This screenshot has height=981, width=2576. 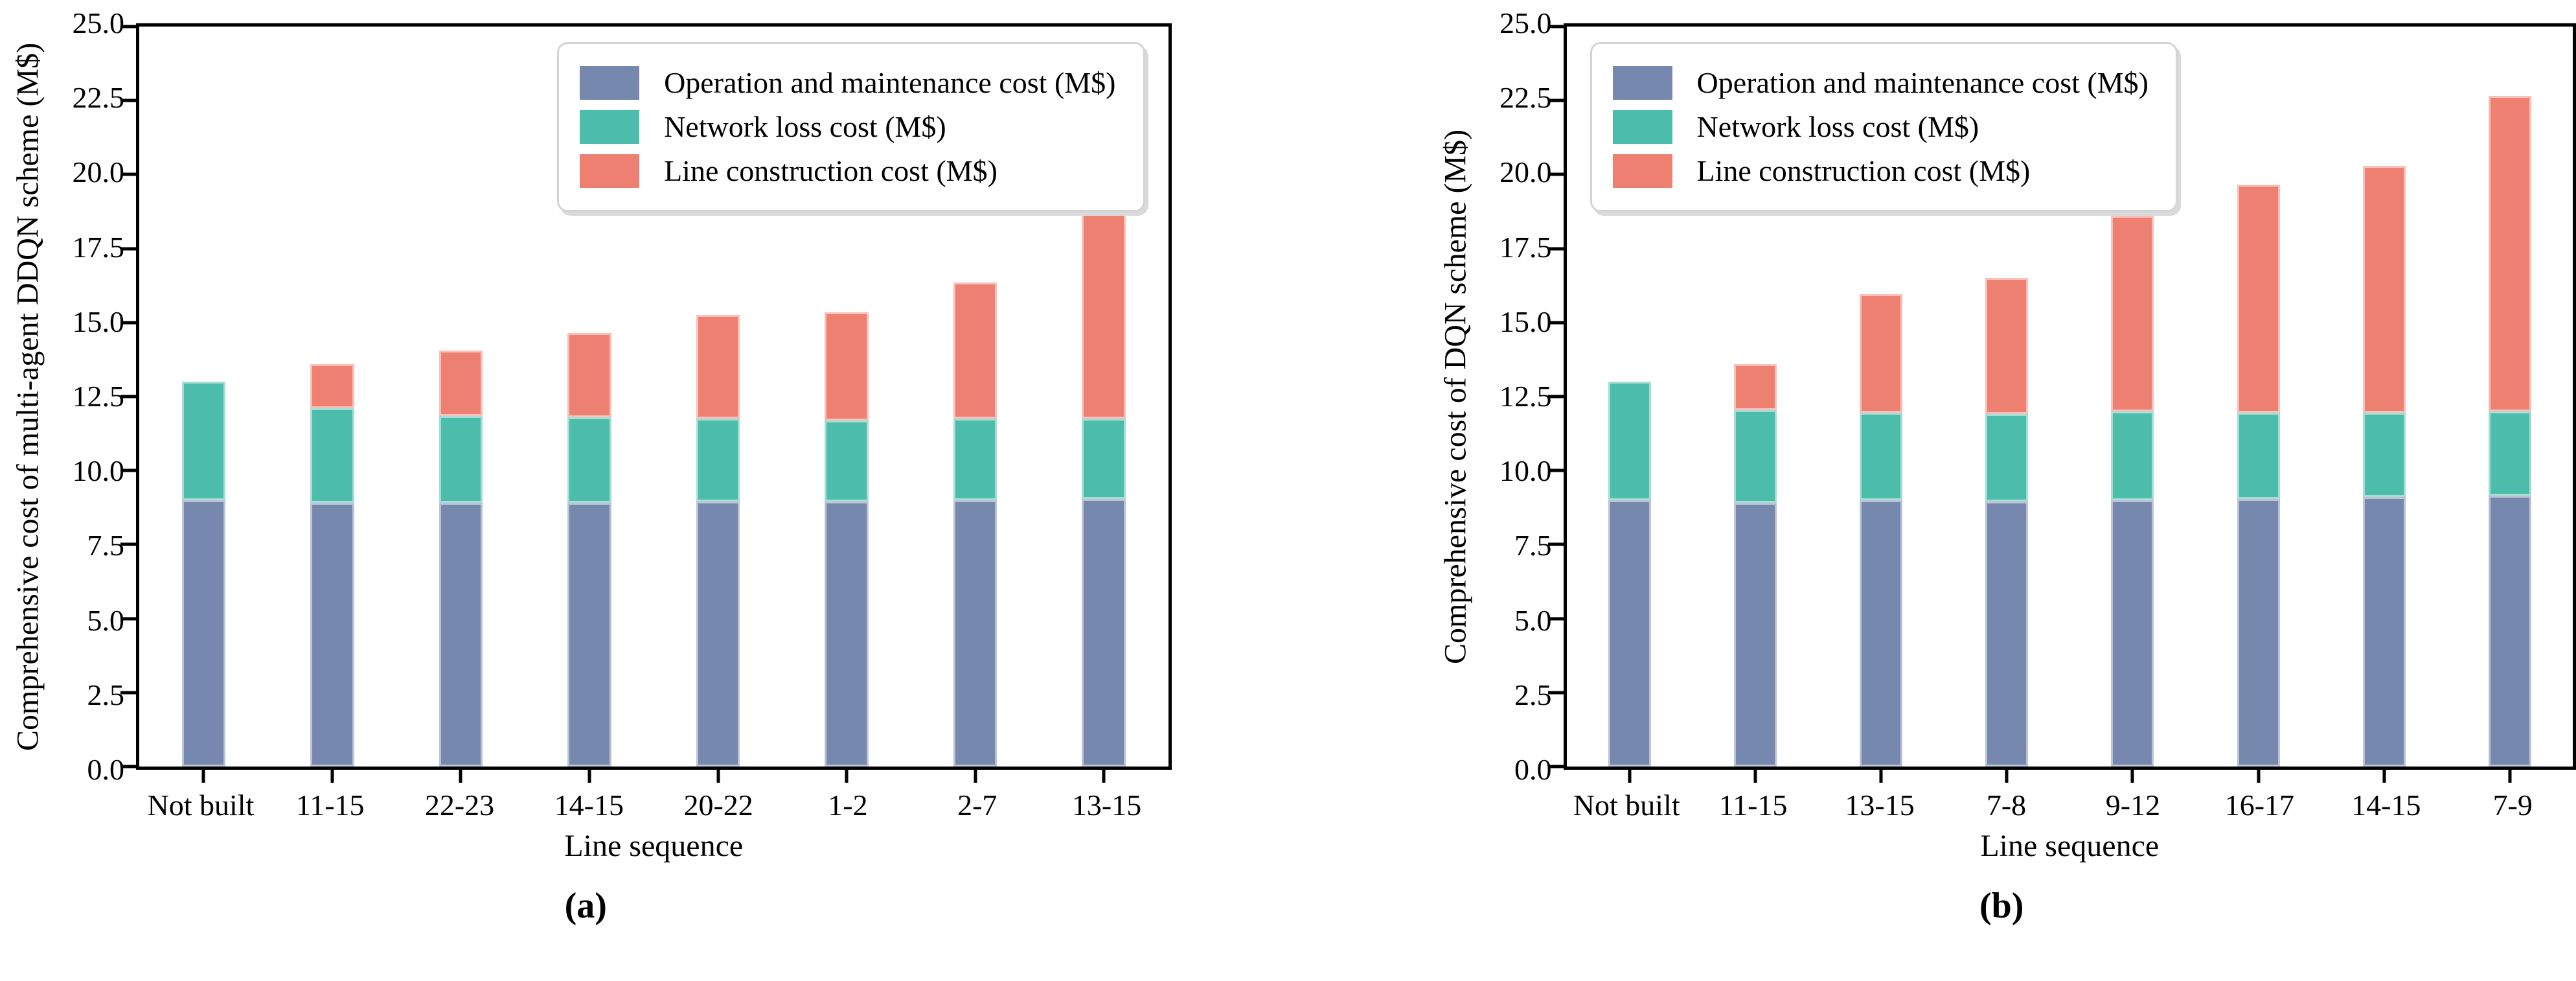 I want to click on x-tick-label: 7-8, so click(x=2007, y=805).